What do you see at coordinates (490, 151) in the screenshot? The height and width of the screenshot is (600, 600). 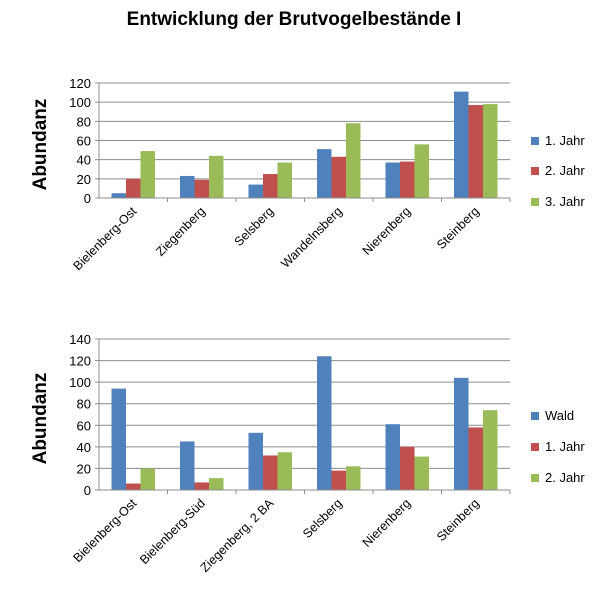 I see `bar-3-jahr-steinberg` at bounding box center [490, 151].